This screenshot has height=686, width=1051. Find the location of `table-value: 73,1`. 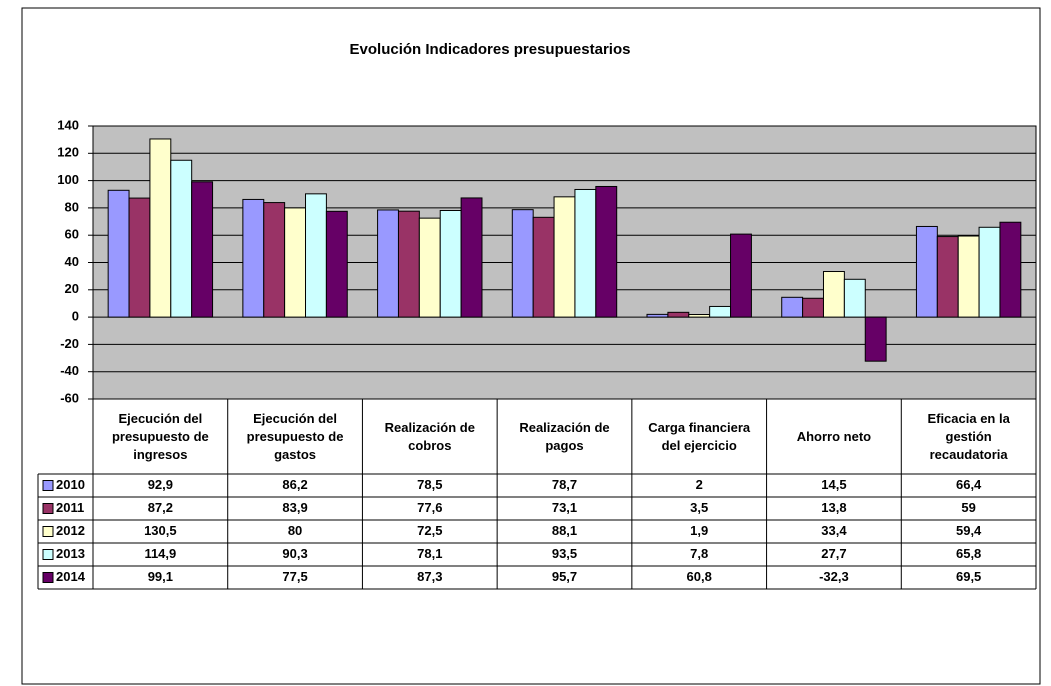

table-value: 73,1 is located at coordinates (564, 507).